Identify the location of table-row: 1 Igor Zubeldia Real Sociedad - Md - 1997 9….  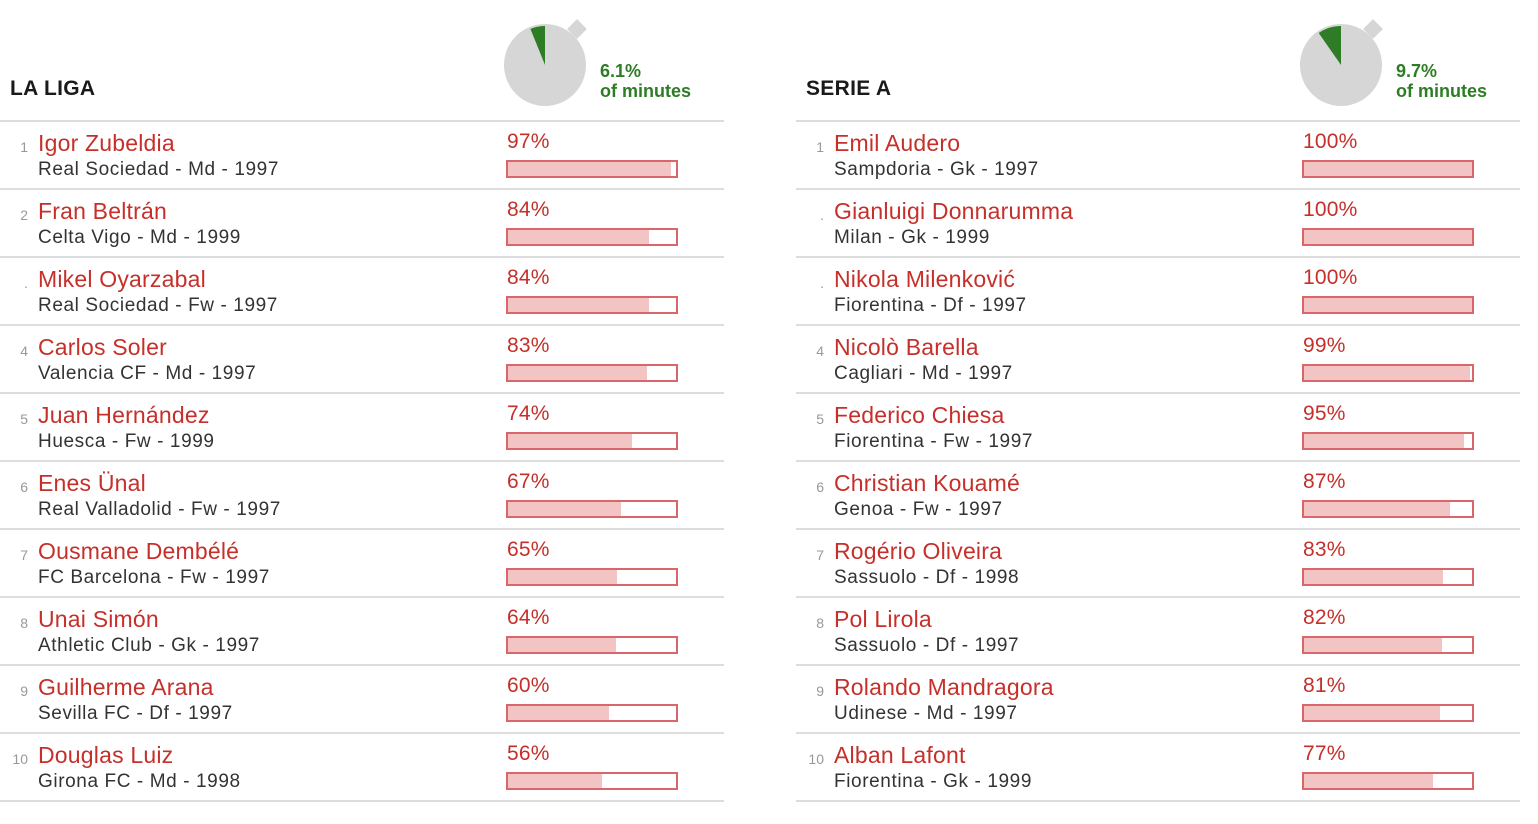
(362, 156).